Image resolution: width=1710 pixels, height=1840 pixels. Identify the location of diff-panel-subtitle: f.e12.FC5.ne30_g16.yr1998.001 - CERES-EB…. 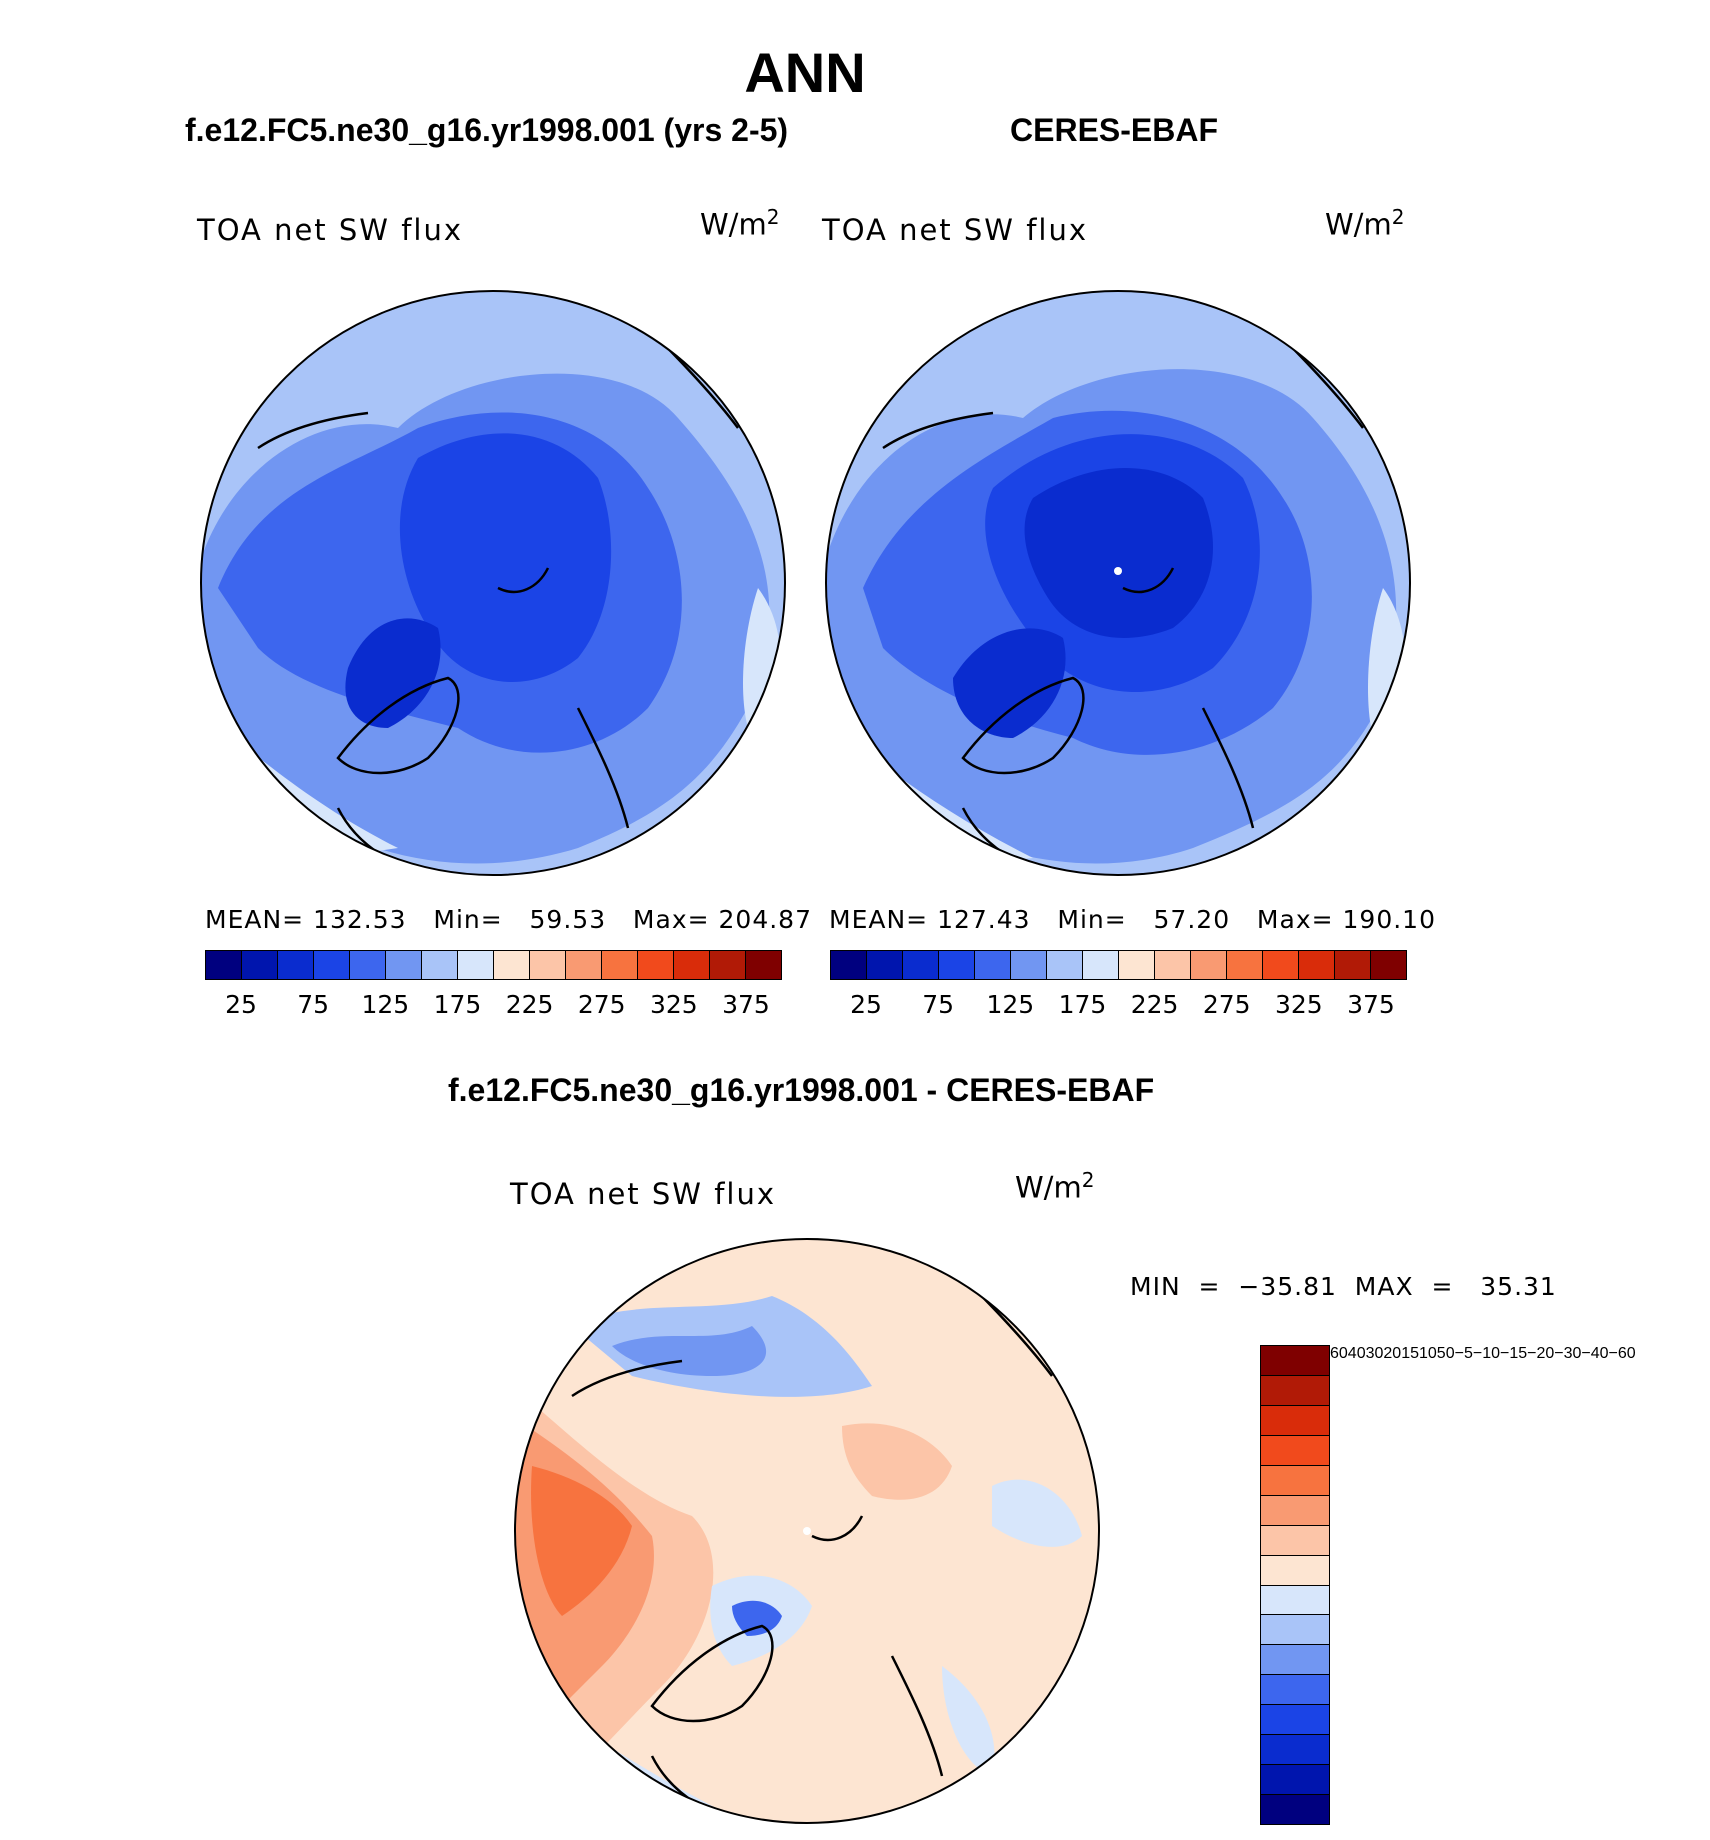
(801, 1090).